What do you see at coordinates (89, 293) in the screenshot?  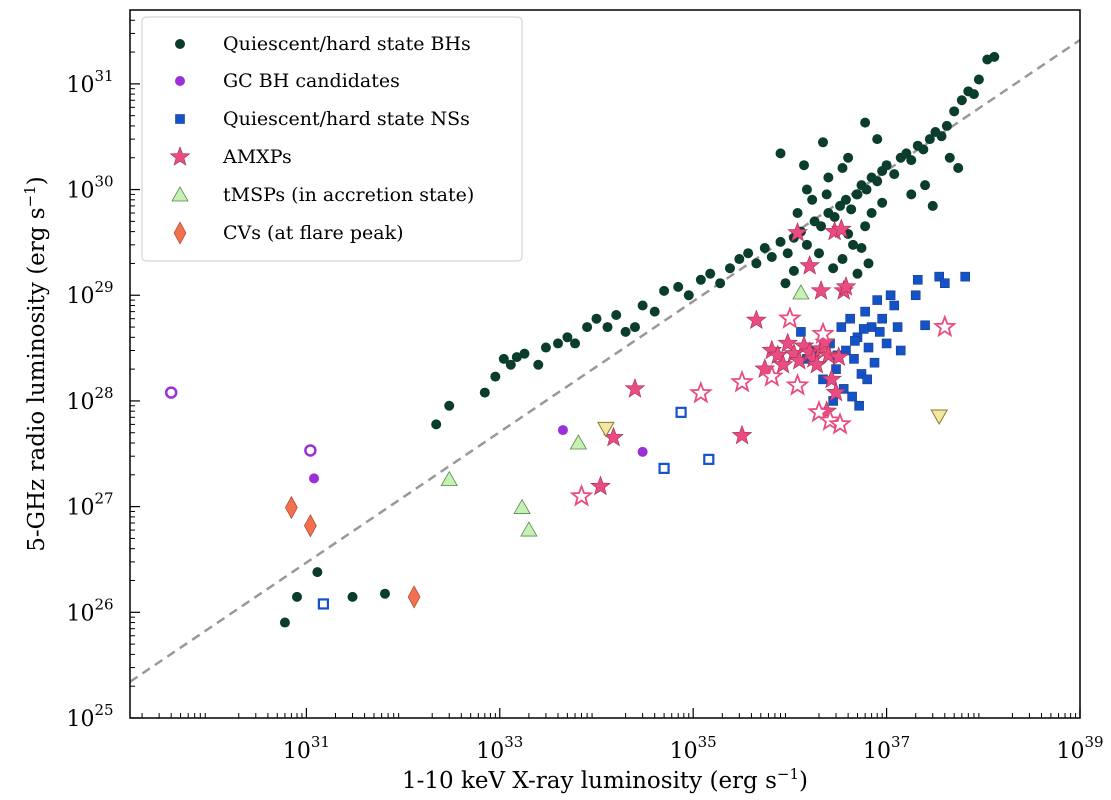 I see `y-tick-label: 1029` at bounding box center [89, 293].